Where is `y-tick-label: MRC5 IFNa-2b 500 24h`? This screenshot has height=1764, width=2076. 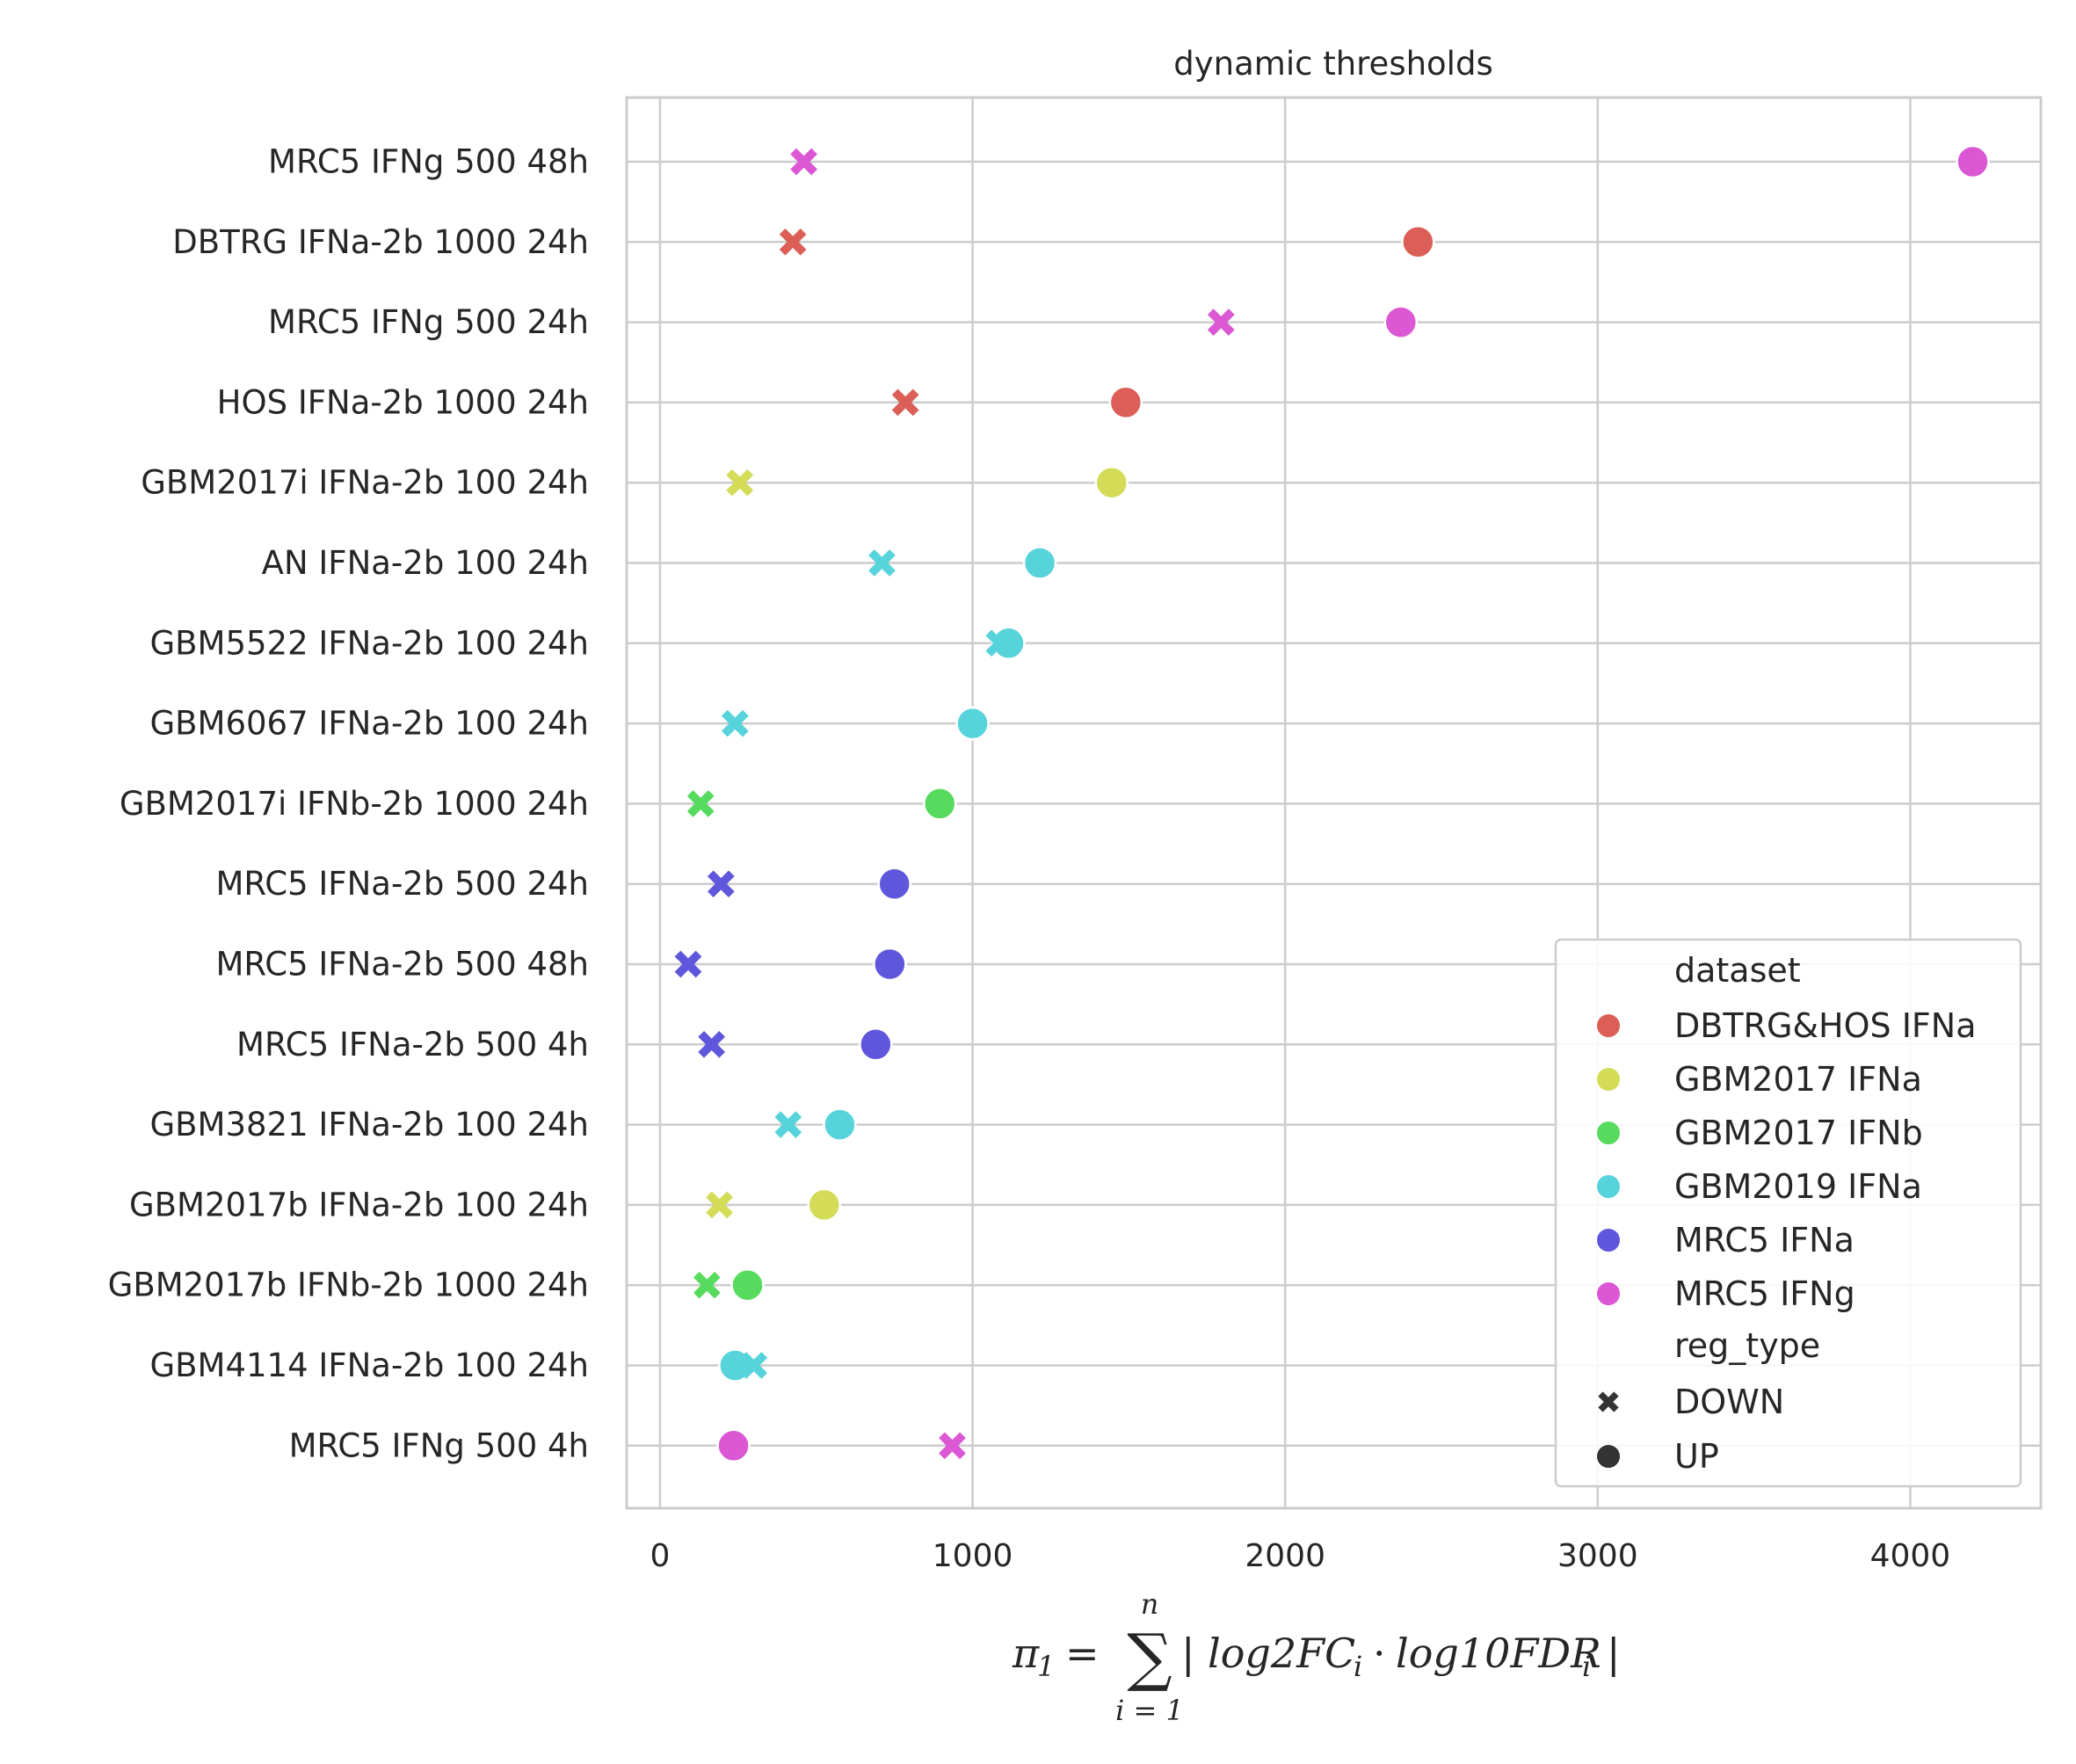
y-tick-label: MRC5 IFNa-2b 500 24h is located at coordinates (402, 884).